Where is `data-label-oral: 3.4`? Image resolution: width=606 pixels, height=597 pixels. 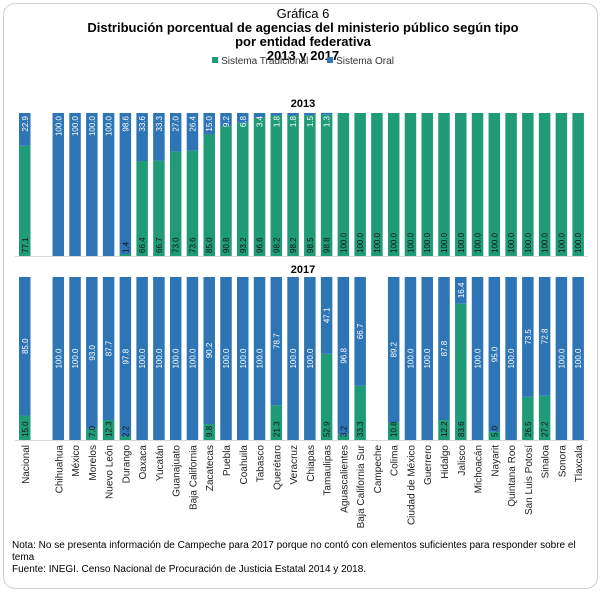 data-label-oral: 3.4 is located at coordinates (260, 121).